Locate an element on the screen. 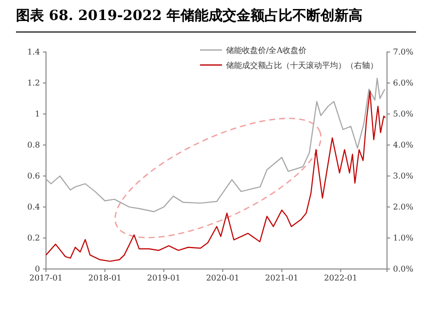 The image size is (427, 320). x-tick-label: 2020-01 is located at coordinates (223, 278).